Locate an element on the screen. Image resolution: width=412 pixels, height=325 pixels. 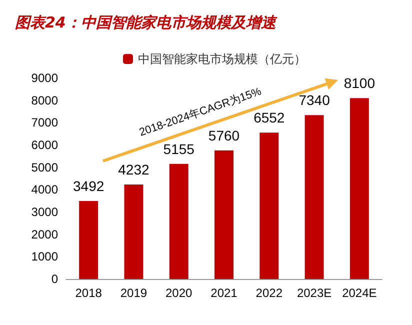
data-label: 3492 is located at coordinates (88, 186).